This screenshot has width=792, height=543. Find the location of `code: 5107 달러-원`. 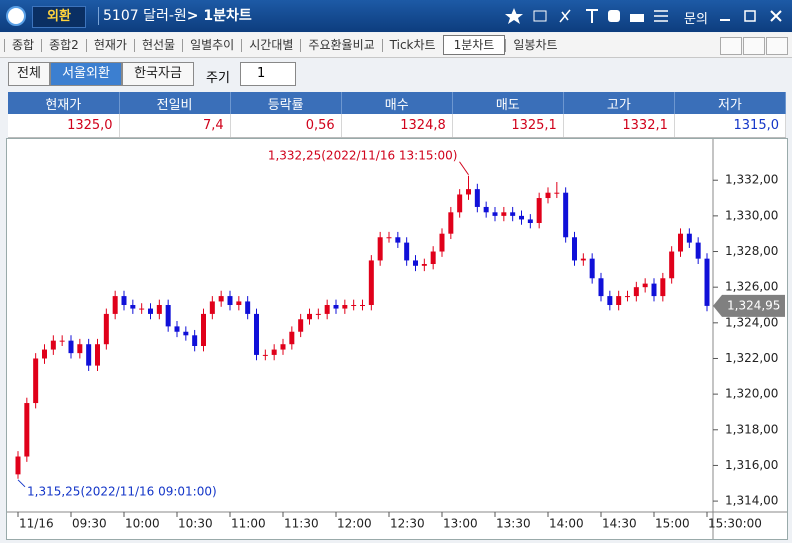

code: 5107 달러-원 is located at coordinates (145, 16).